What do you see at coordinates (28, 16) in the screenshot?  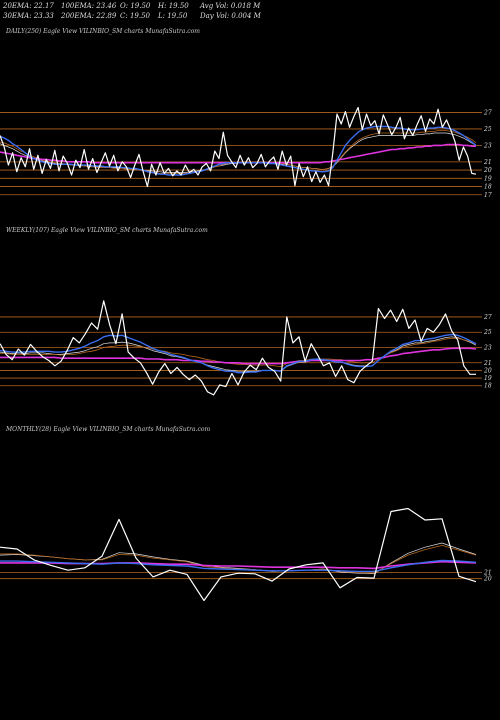 I see `ema30-label: 30EMA: 23.33` at bounding box center [28, 16].